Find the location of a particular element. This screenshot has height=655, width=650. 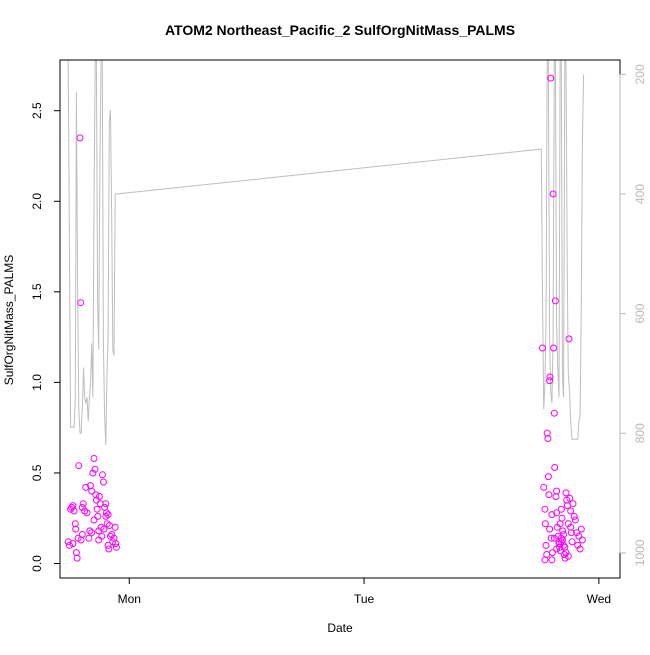

y2-tick-label: 200 is located at coordinates (640, 74).